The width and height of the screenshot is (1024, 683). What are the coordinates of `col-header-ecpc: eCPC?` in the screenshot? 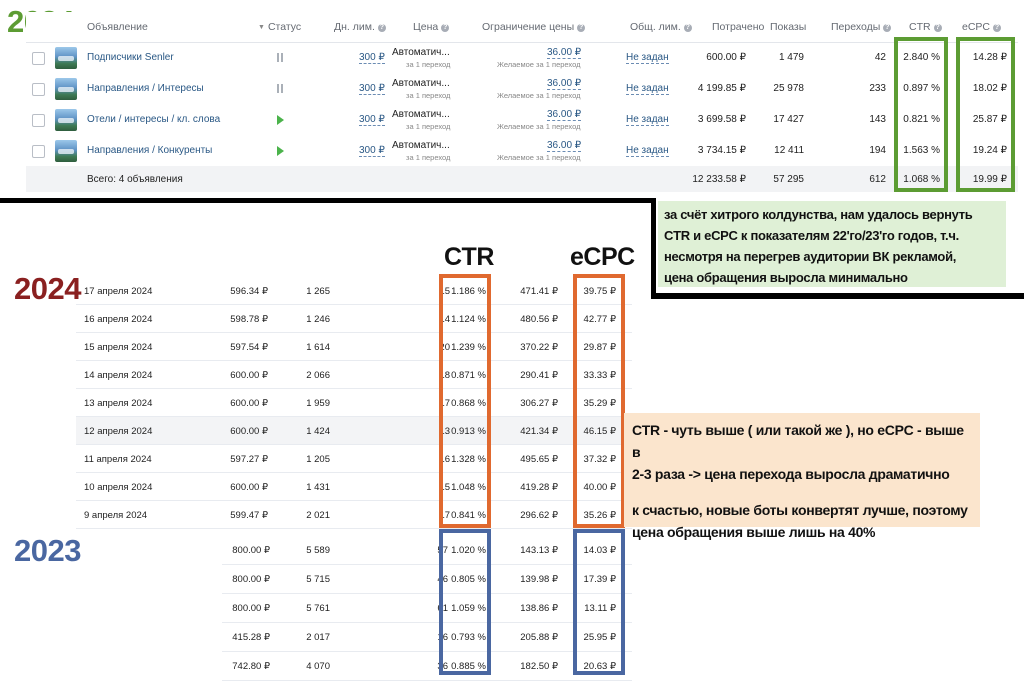 It's located at (982, 27).